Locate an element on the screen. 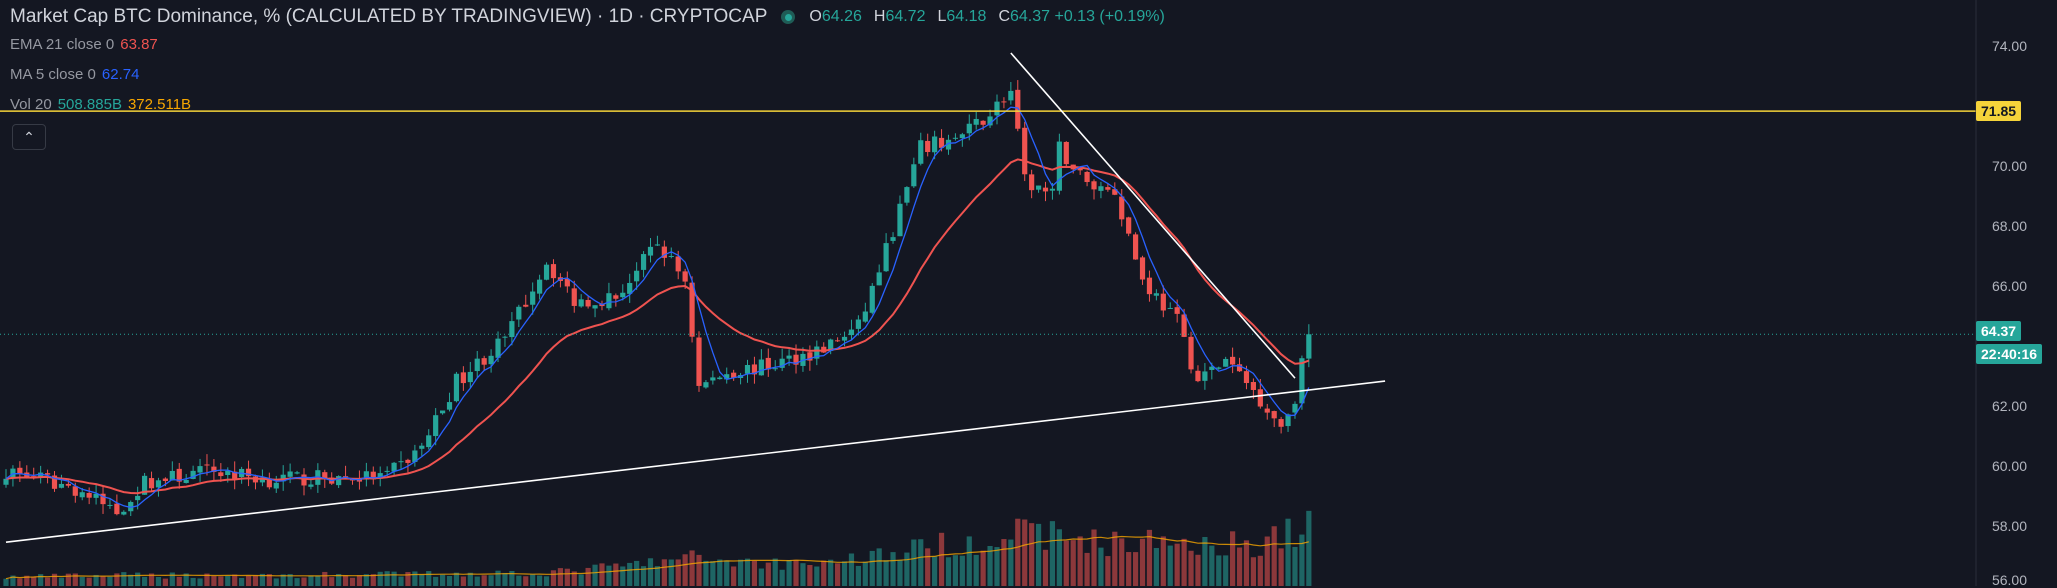 The image size is (2057, 588). legend-ma: MA 5 close 0 62.74 is located at coordinates (74, 74).